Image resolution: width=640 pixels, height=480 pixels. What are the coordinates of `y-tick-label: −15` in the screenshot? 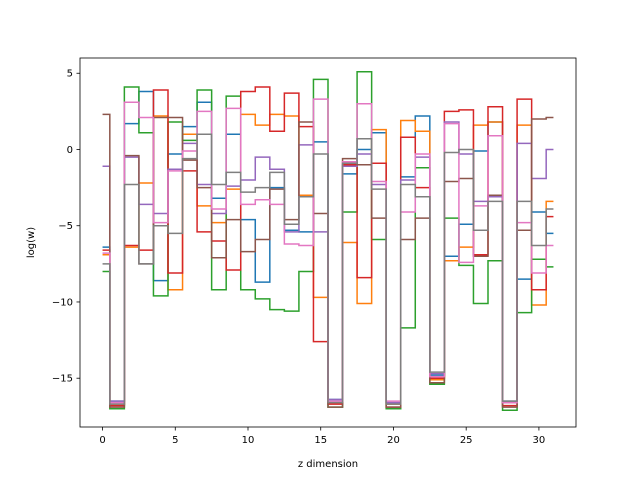 It's located at (62, 379).